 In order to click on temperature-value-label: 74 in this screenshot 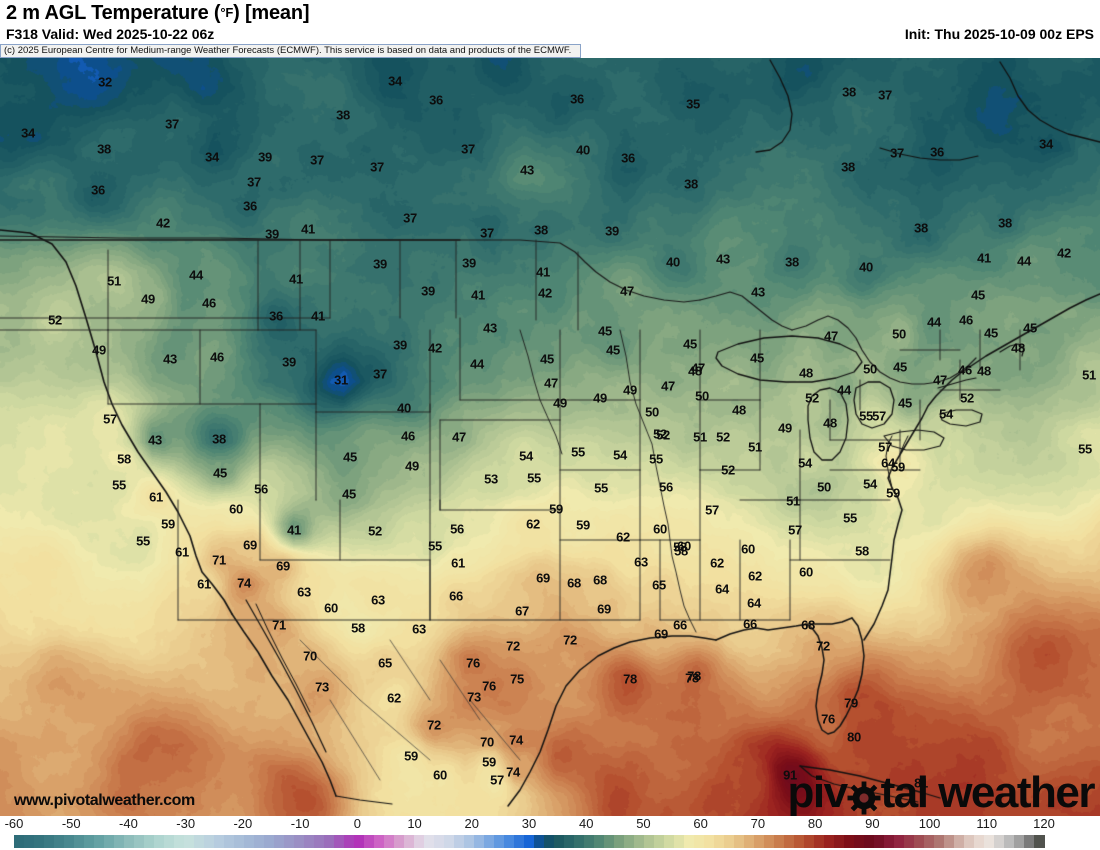, I will do `click(513, 772)`.